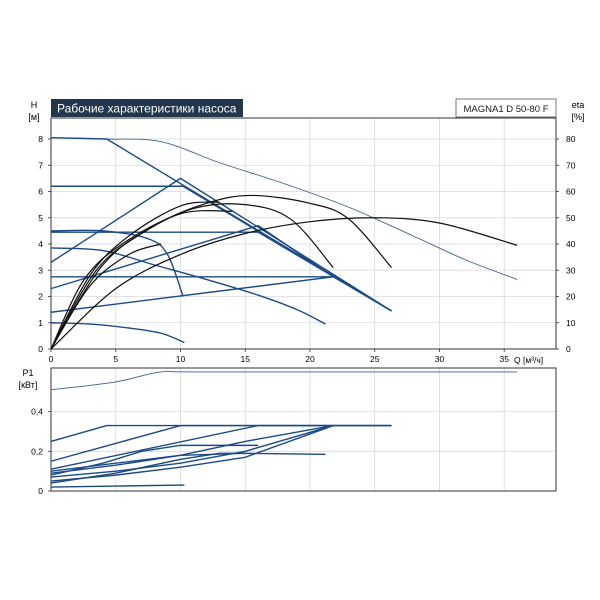 This screenshot has width=600, height=600. What do you see at coordinates (571, 165) in the screenshot?
I see `y2-tick-label: 70` at bounding box center [571, 165].